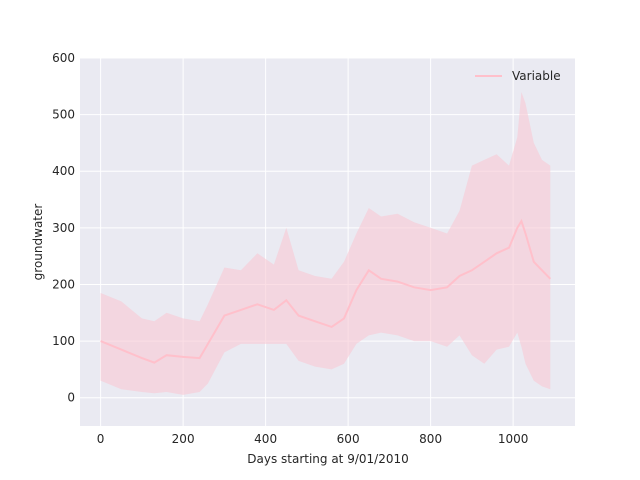  Describe the element at coordinates (430, 439) in the screenshot. I see `x-tick-label: 800` at that location.